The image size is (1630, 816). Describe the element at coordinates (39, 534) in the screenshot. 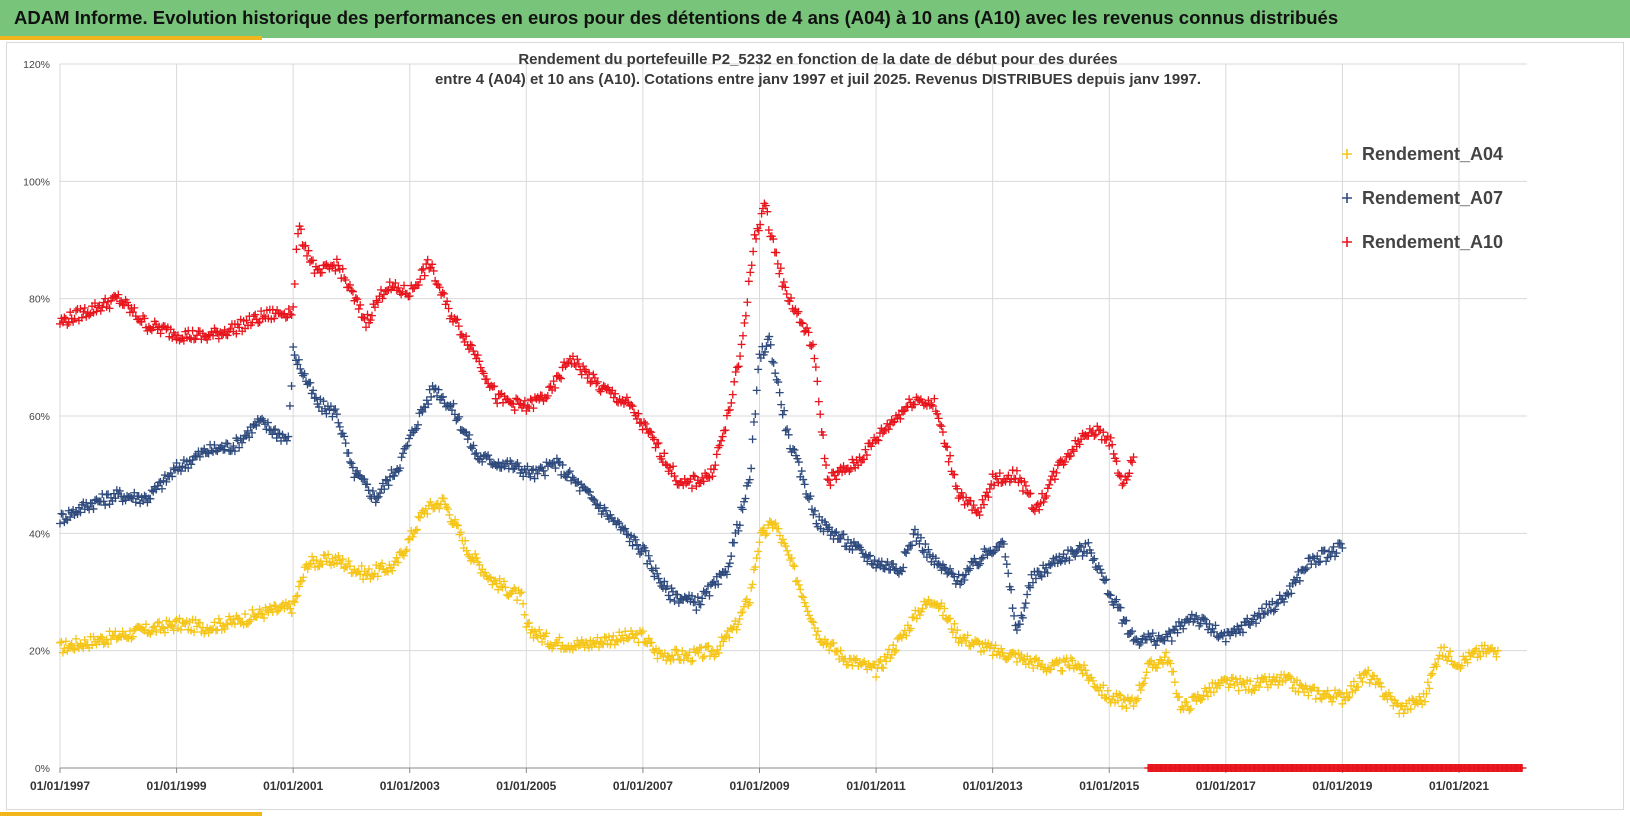

I see `y-tick-label: 40%` at that location.